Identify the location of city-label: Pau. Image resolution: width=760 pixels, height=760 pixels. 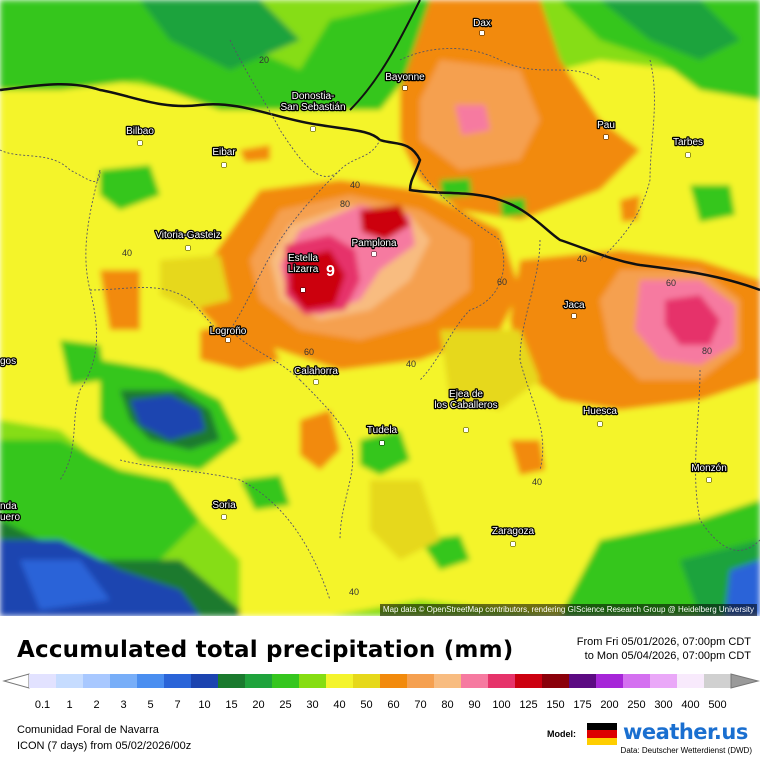
(606, 125).